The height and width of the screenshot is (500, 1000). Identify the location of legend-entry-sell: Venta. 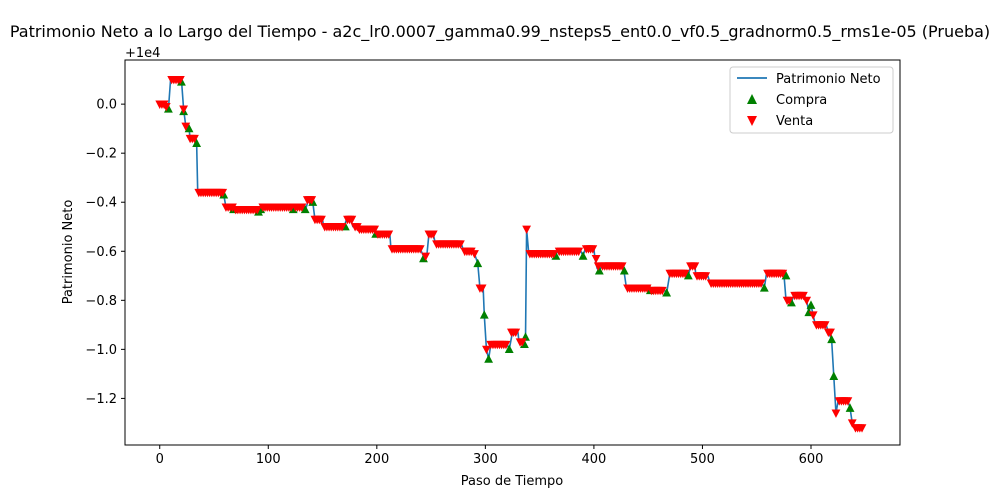
(794, 121).